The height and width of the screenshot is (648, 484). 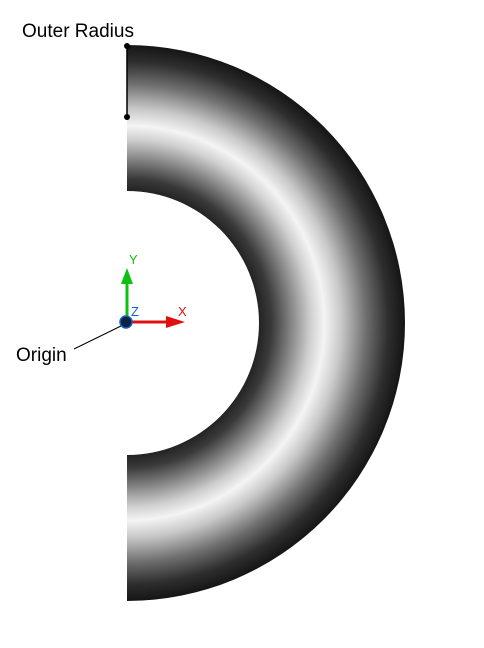 I want to click on origin-marker, so click(x=126, y=322).